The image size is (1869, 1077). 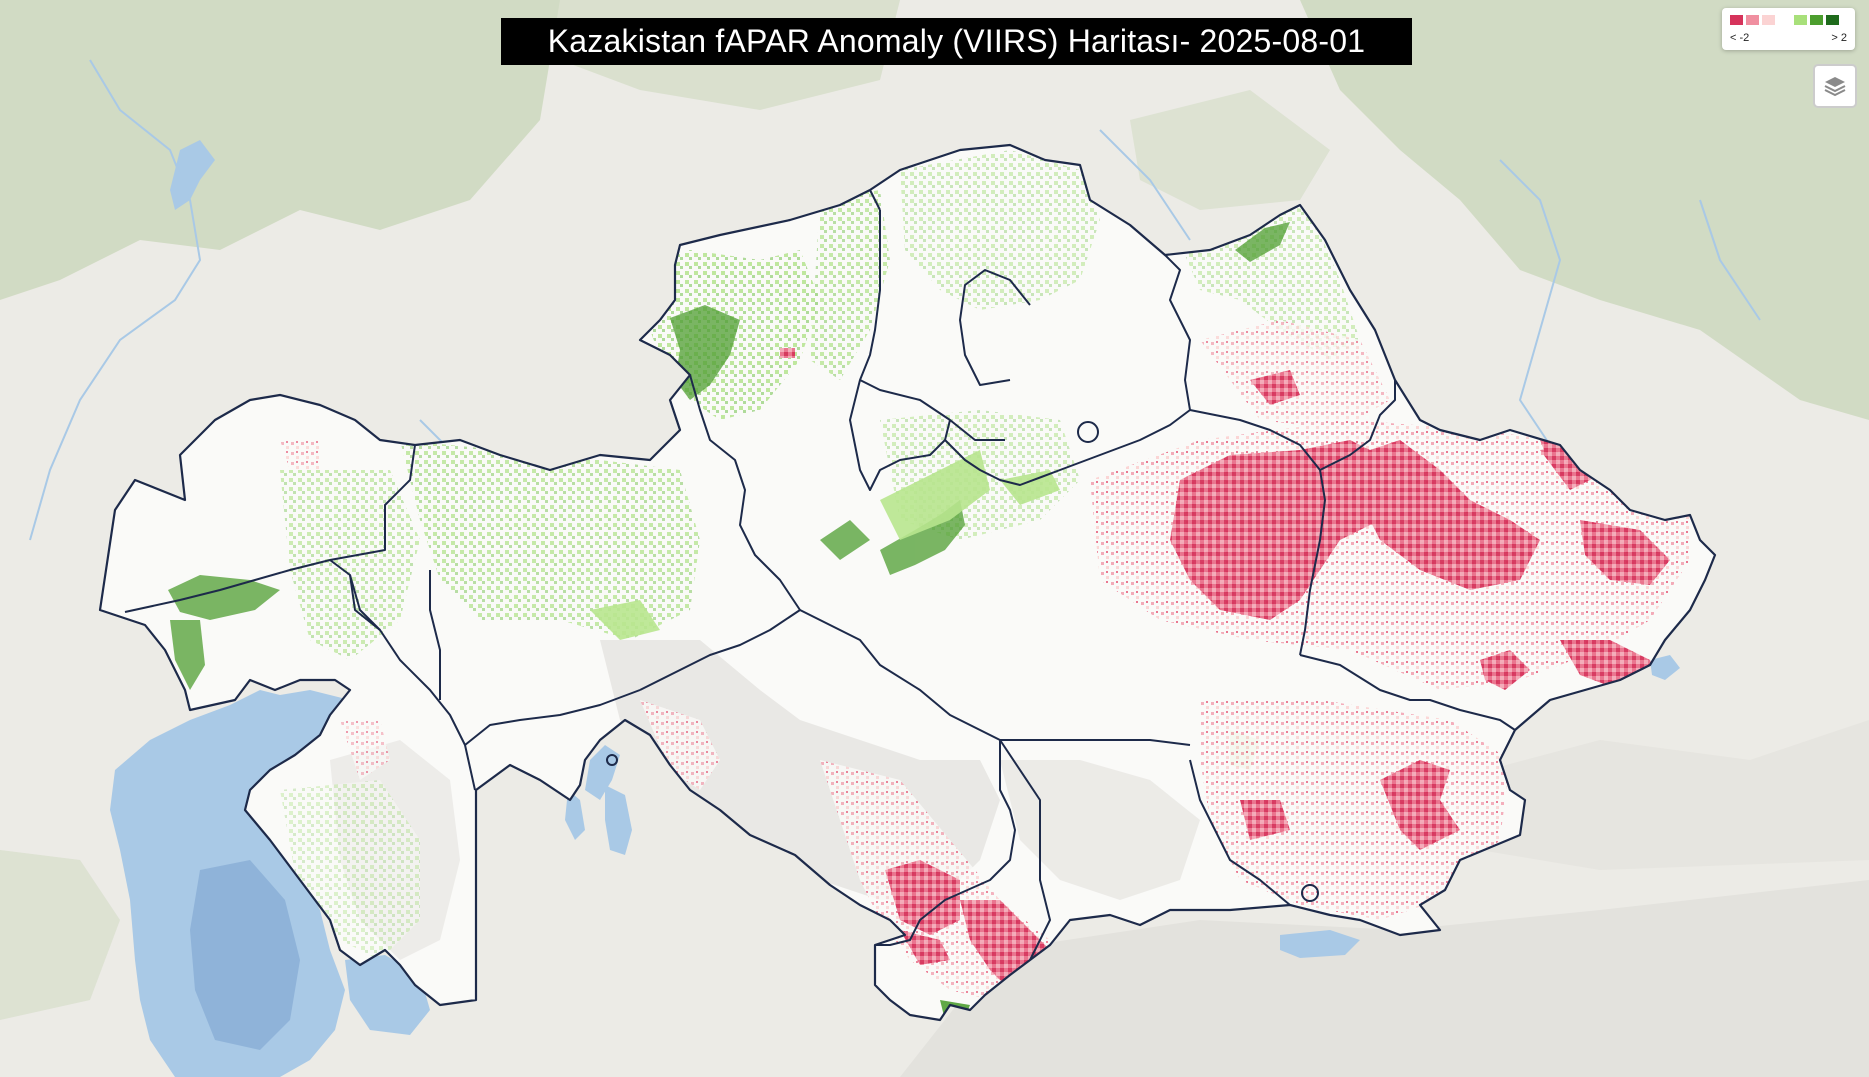 I want to click on volga-reservoir, so click(x=192, y=175).